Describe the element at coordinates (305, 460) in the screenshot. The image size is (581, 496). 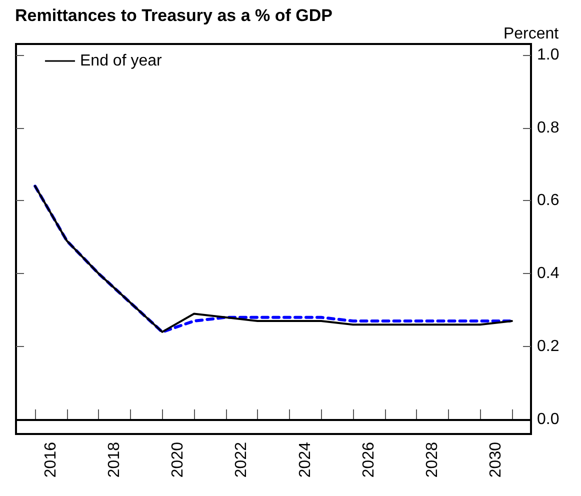
I see `x-tick-label: 2024` at that location.